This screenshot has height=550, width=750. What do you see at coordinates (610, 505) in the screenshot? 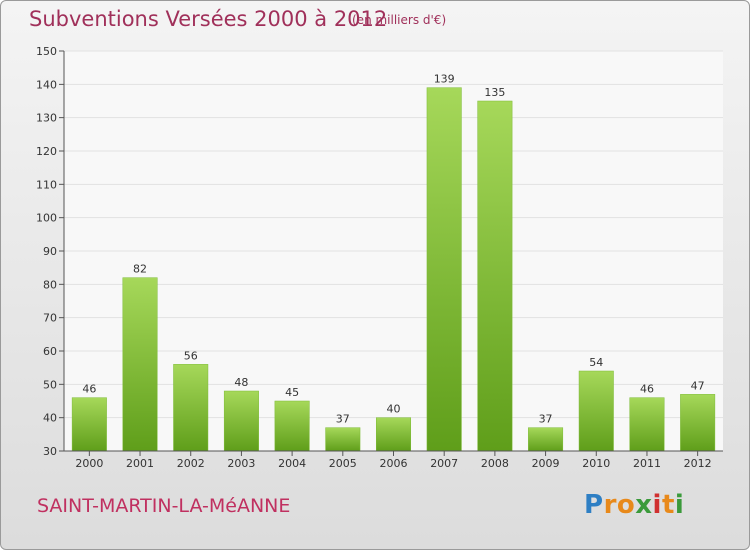
I see `logo-letter: r` at bounding box center [610, 505].